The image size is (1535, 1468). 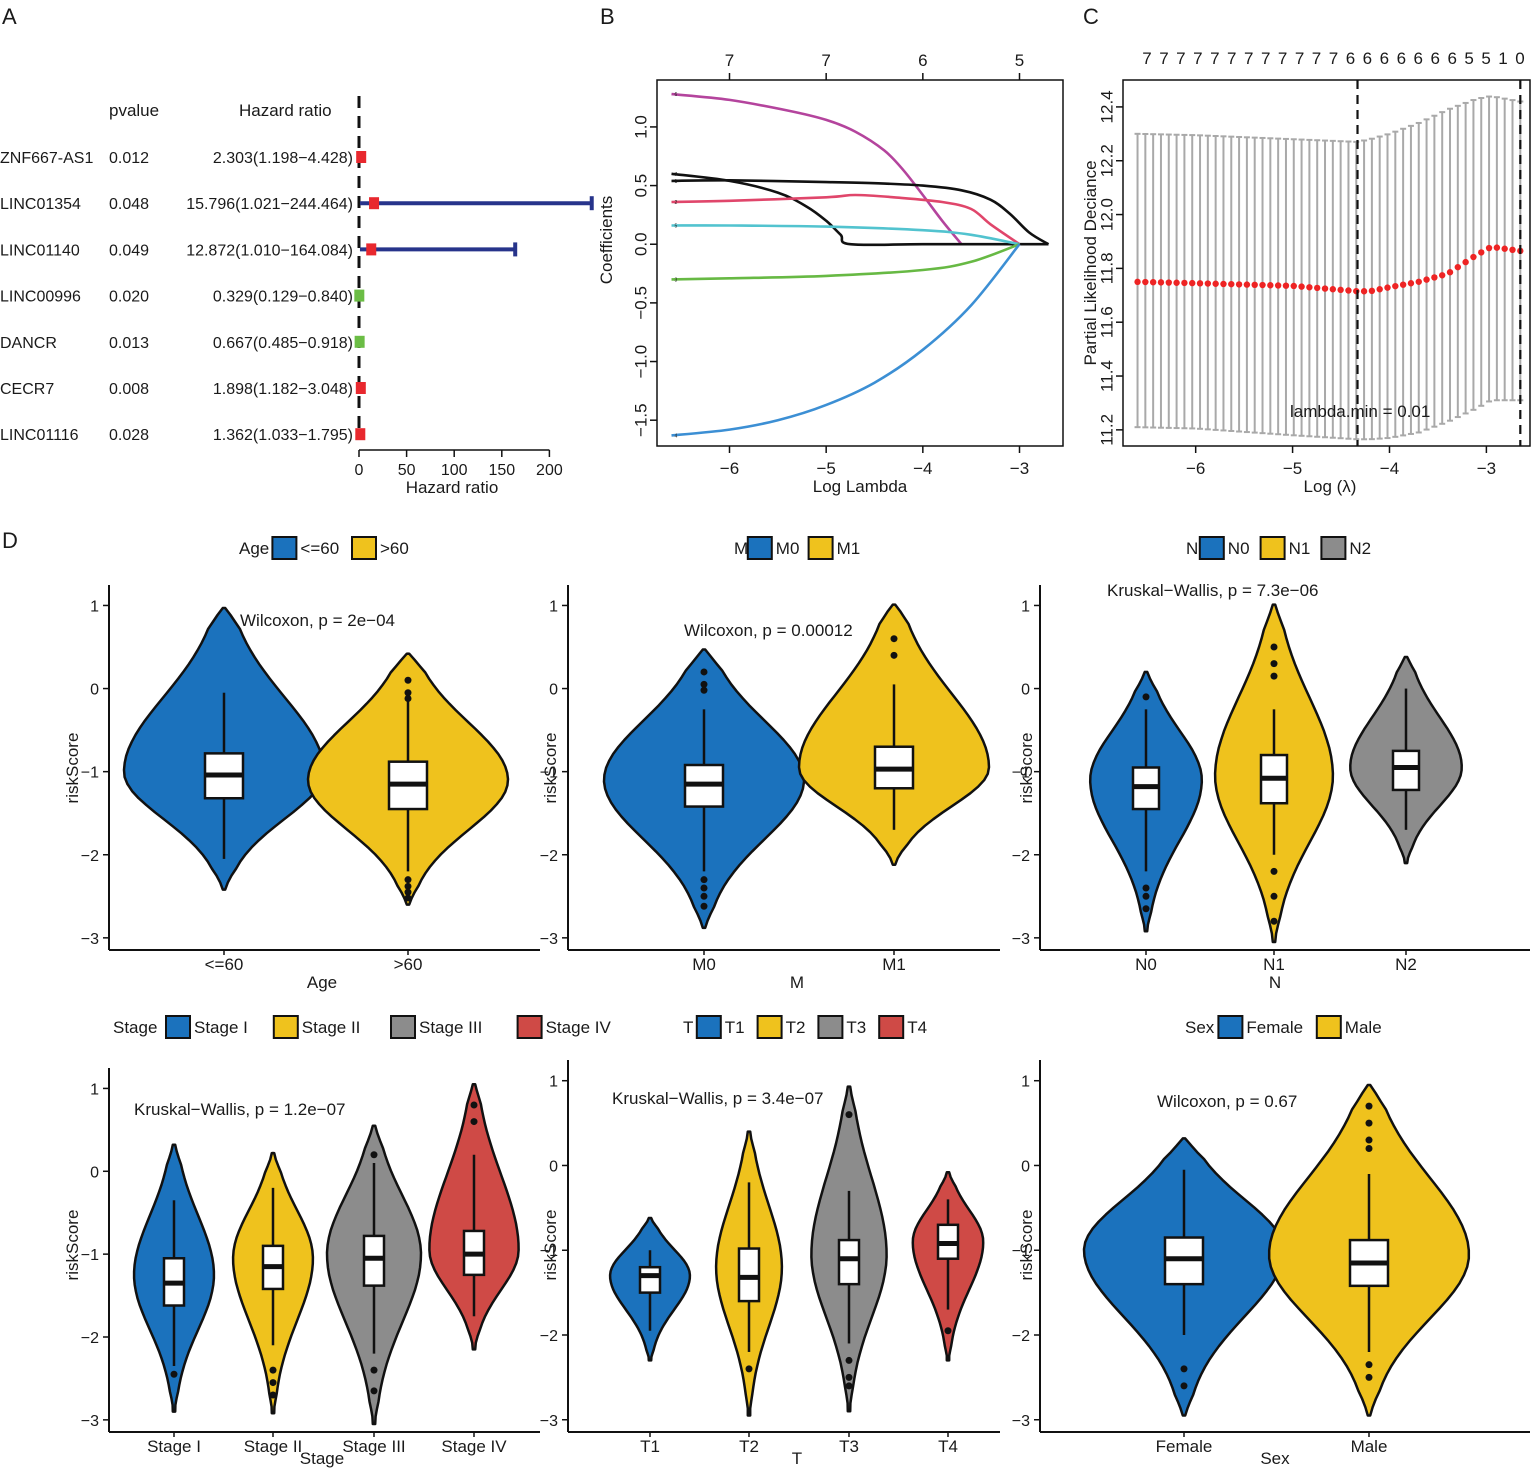 What do you see at coordinates (283, 435) in the screenshot?
I see `row-hazard-ratio-text: 1.362(1.033−1.795)` at bounding box center [283, 435].